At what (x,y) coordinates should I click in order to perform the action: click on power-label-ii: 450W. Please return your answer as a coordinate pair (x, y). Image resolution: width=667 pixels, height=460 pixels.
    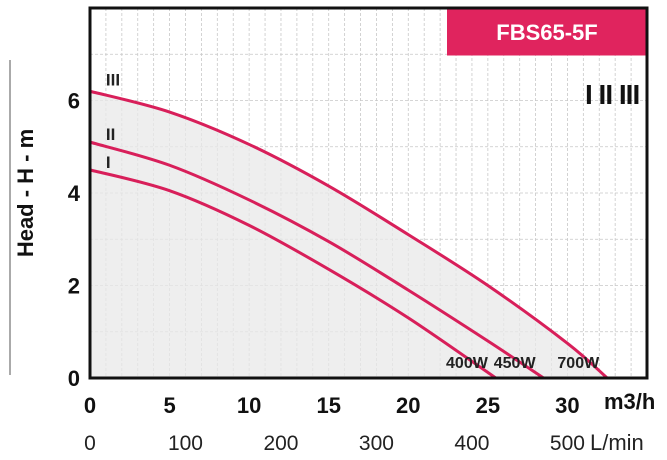
    Looking at the image, I should click on (515, 363).